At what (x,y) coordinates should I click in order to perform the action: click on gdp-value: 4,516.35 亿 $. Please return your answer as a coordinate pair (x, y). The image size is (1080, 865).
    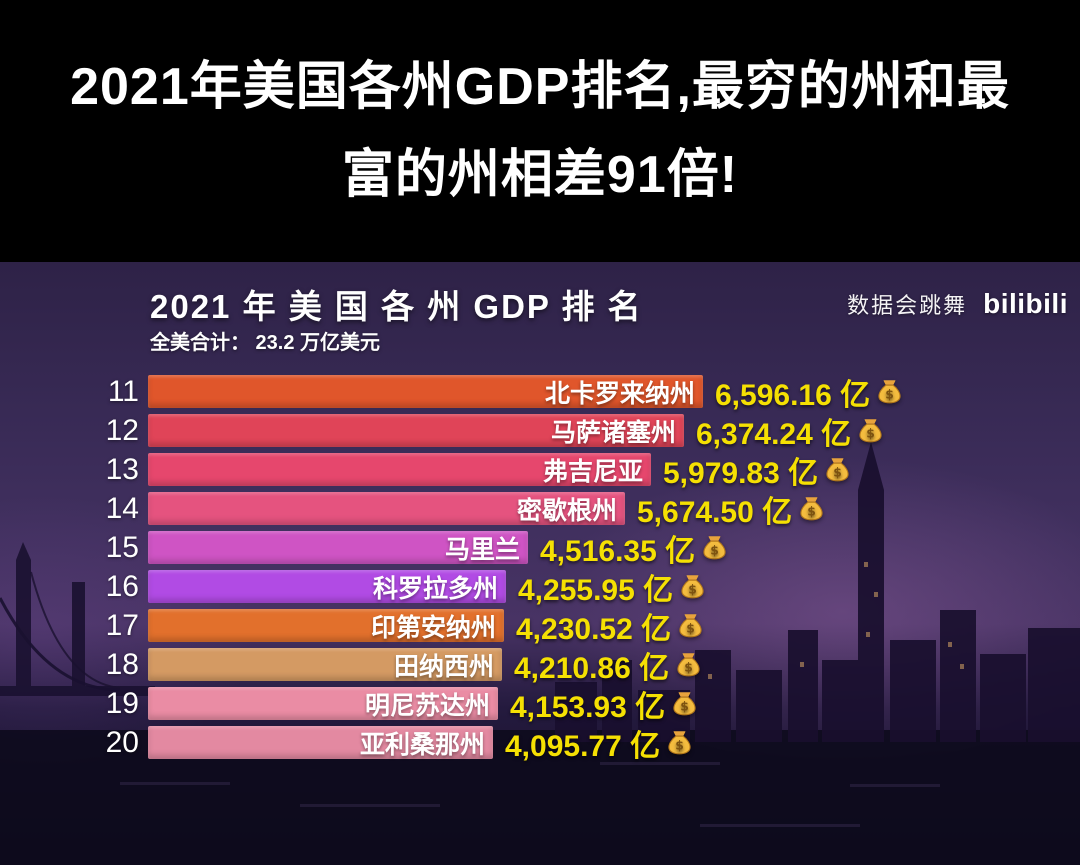
    Looking at the image, I should click on (634, 548).